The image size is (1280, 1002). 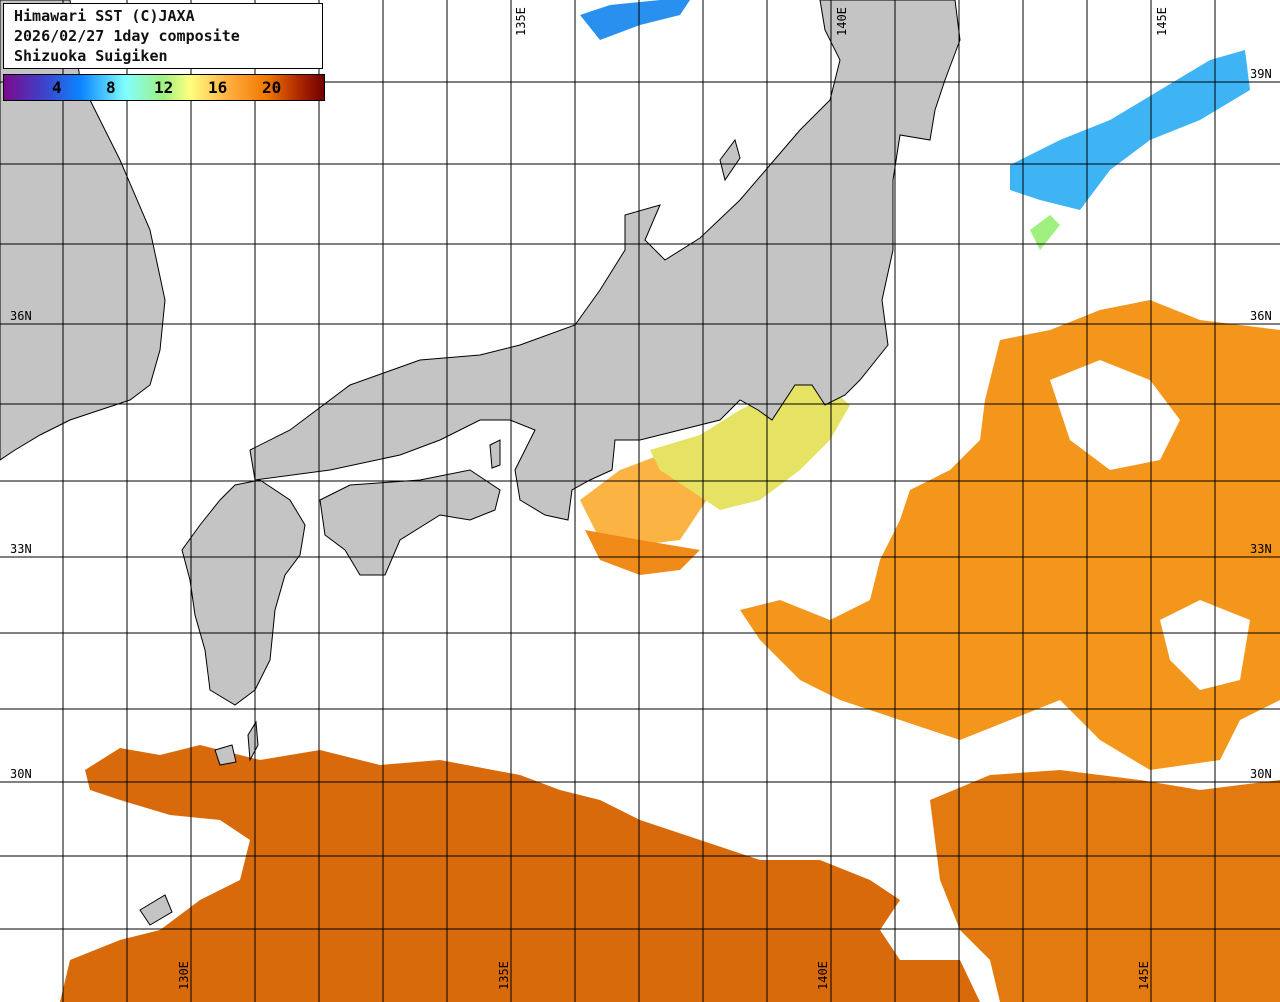 I want to click on lon-label-140e-top: 140E, so click(x=842, y=21).